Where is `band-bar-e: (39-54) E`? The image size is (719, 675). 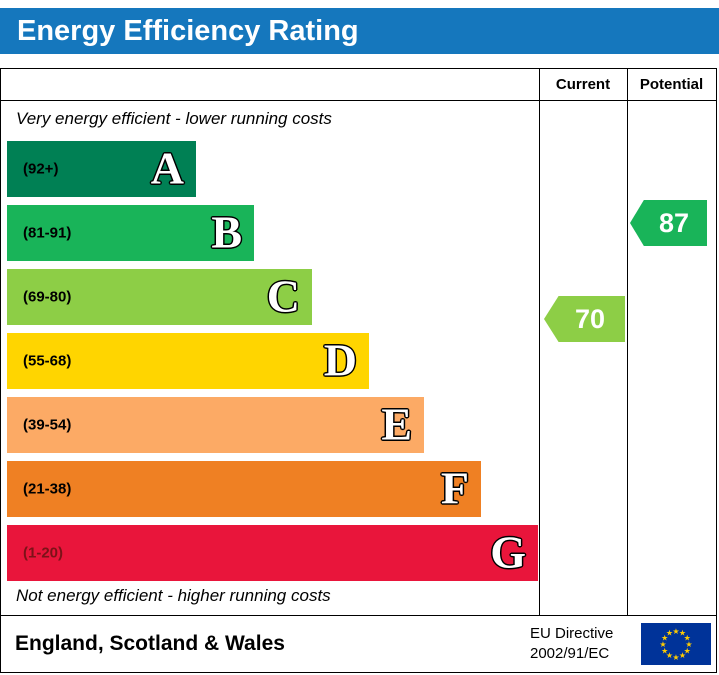 band-bar-e: (39-54) E is located at coordinates (215, 425).